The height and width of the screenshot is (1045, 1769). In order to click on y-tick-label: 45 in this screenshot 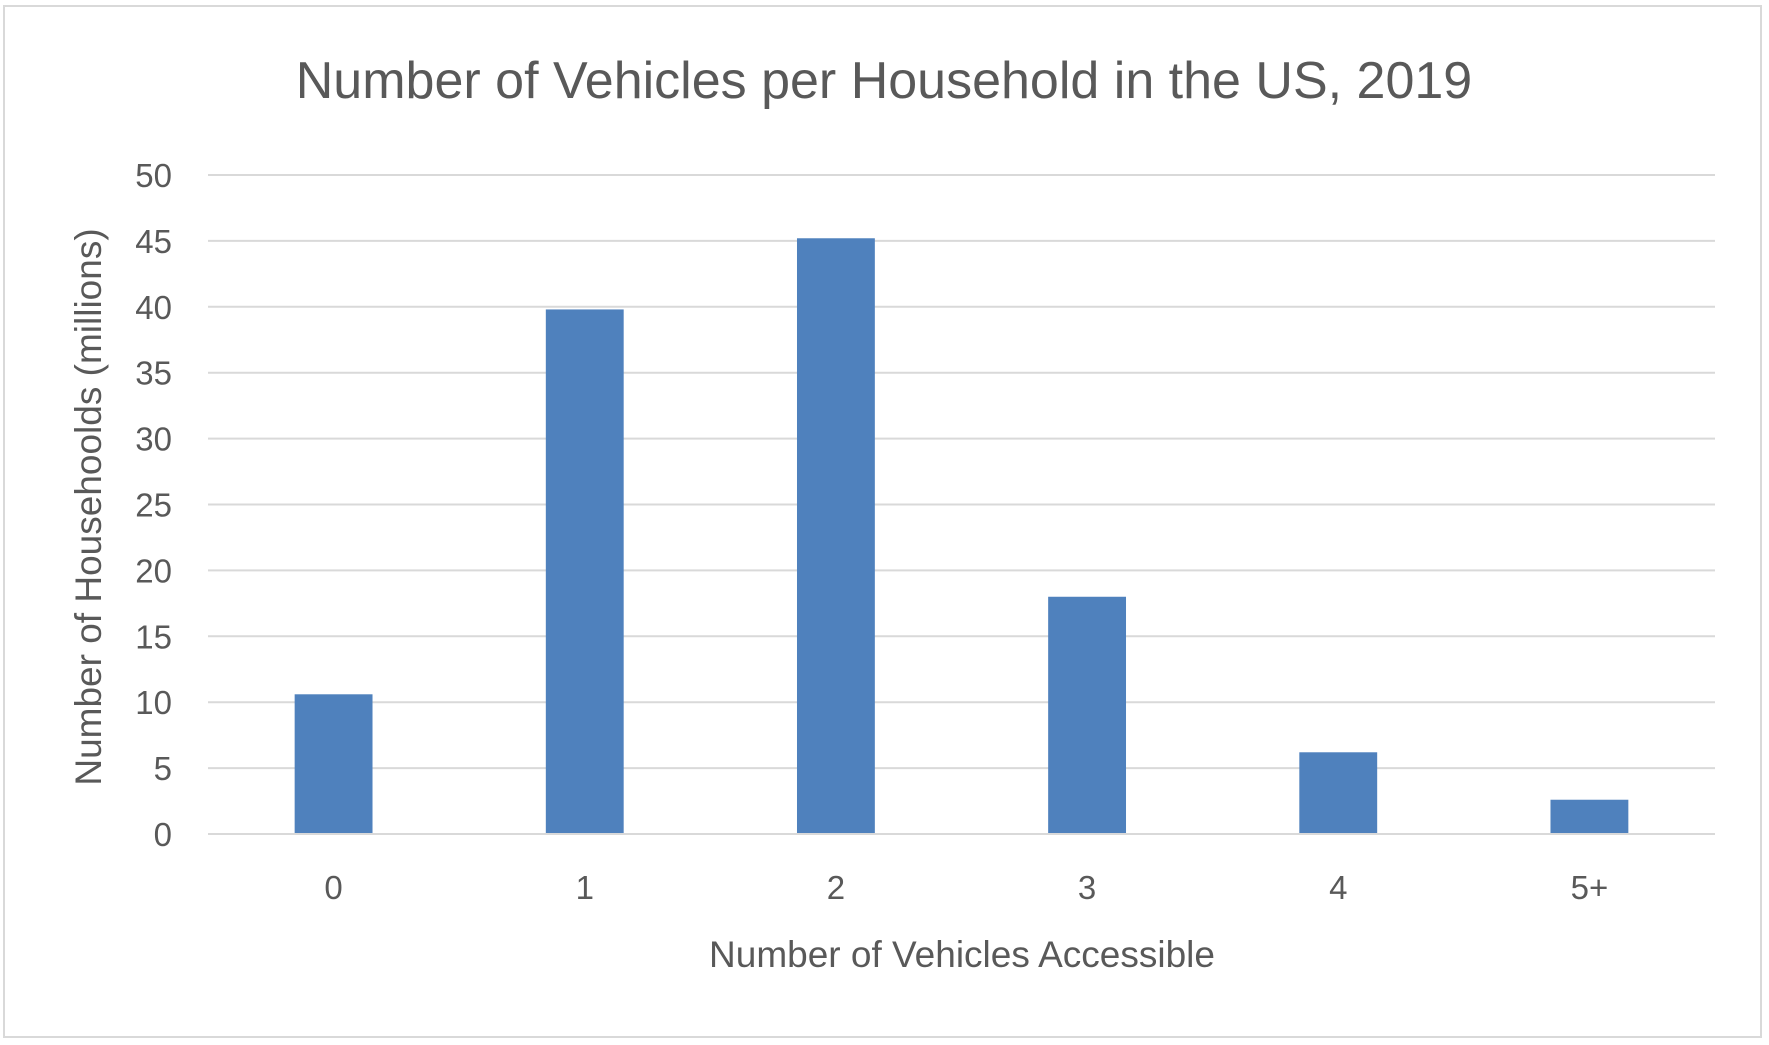, I will do `click(153, 241)`.